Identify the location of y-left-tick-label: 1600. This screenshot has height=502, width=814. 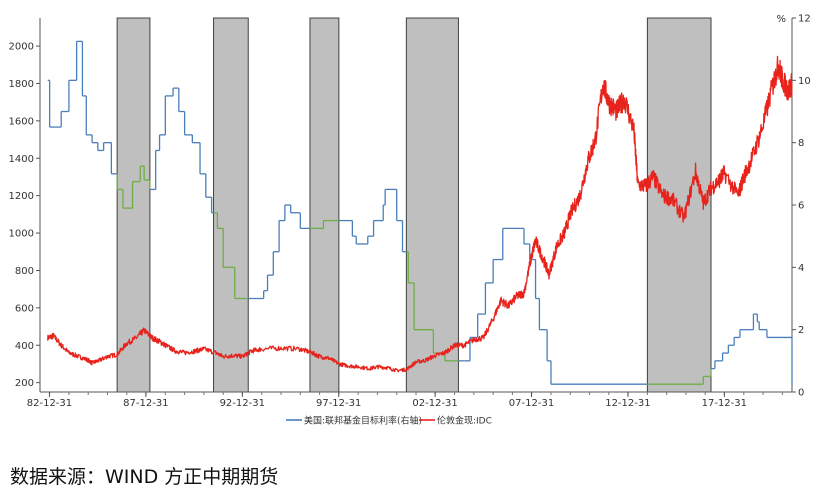
(21, 121).